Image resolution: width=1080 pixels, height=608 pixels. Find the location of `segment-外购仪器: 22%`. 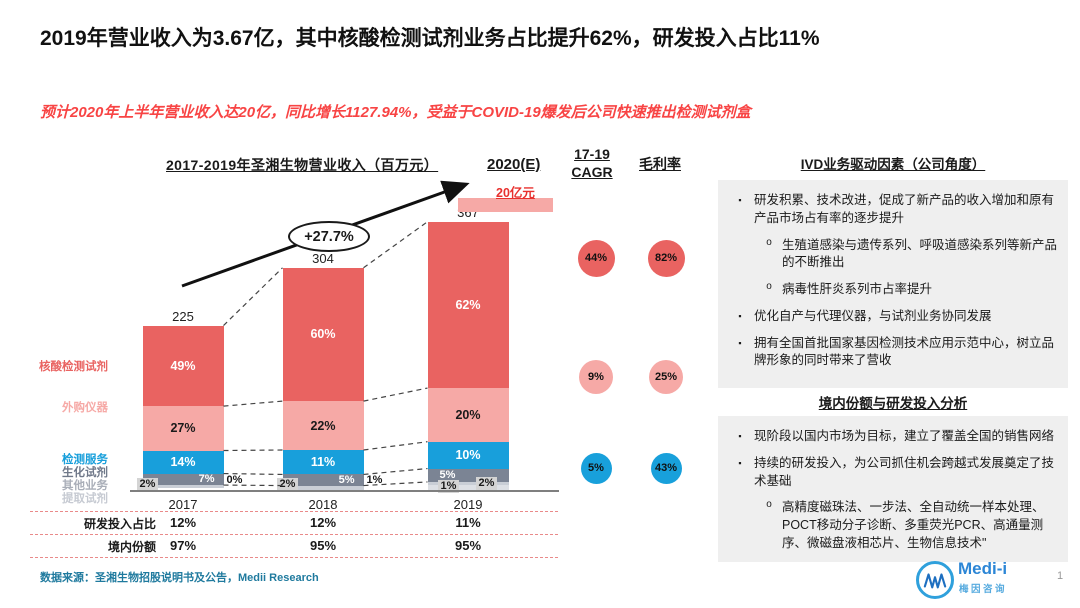

segment-外购仪器: 22% is located at coordinates (323, 425).